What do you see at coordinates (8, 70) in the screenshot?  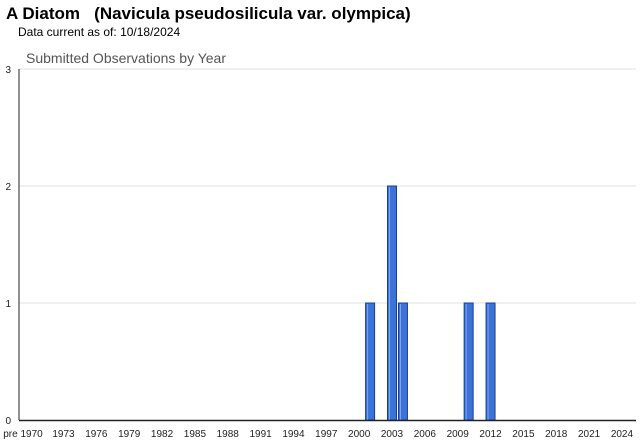 I see `y-tick-label: 3` at bounding box center [8, 70].